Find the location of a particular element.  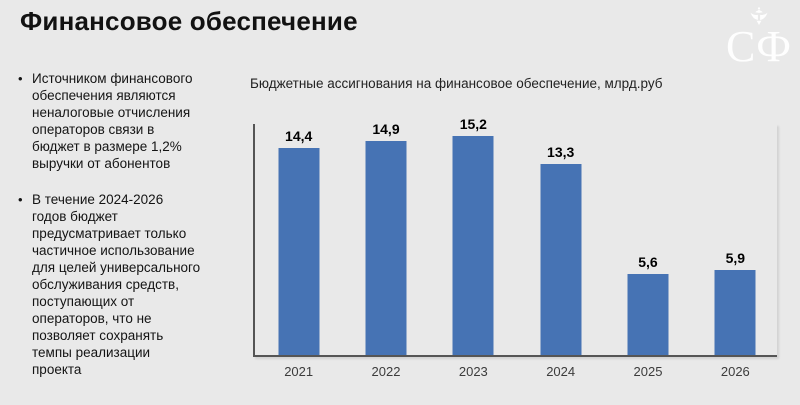

bar-value-label: 14,9 is located at coordinates (386, 129).